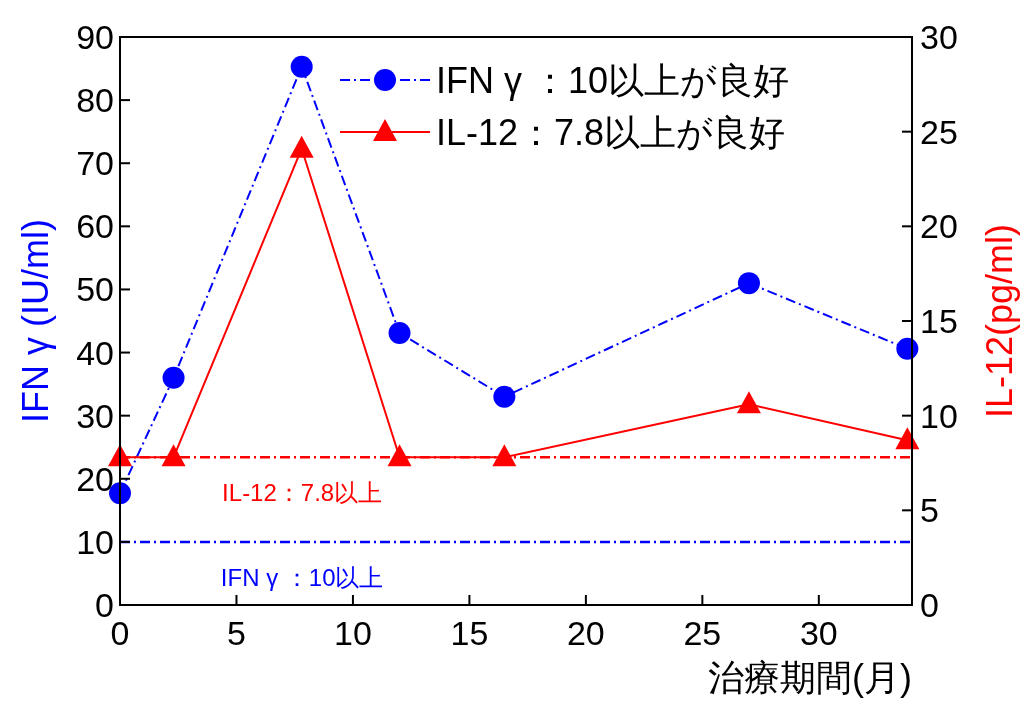 Image resolution: width=1025 pixels, height=702 pixels. I want to click on x-tick-label: 5, so click(236, 633).